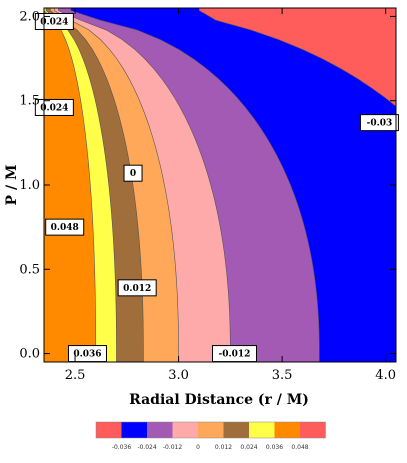  Describe the element at coordinates (173, 447) in the screenshot. I see `legend-tick-label: -0.012` at that location.